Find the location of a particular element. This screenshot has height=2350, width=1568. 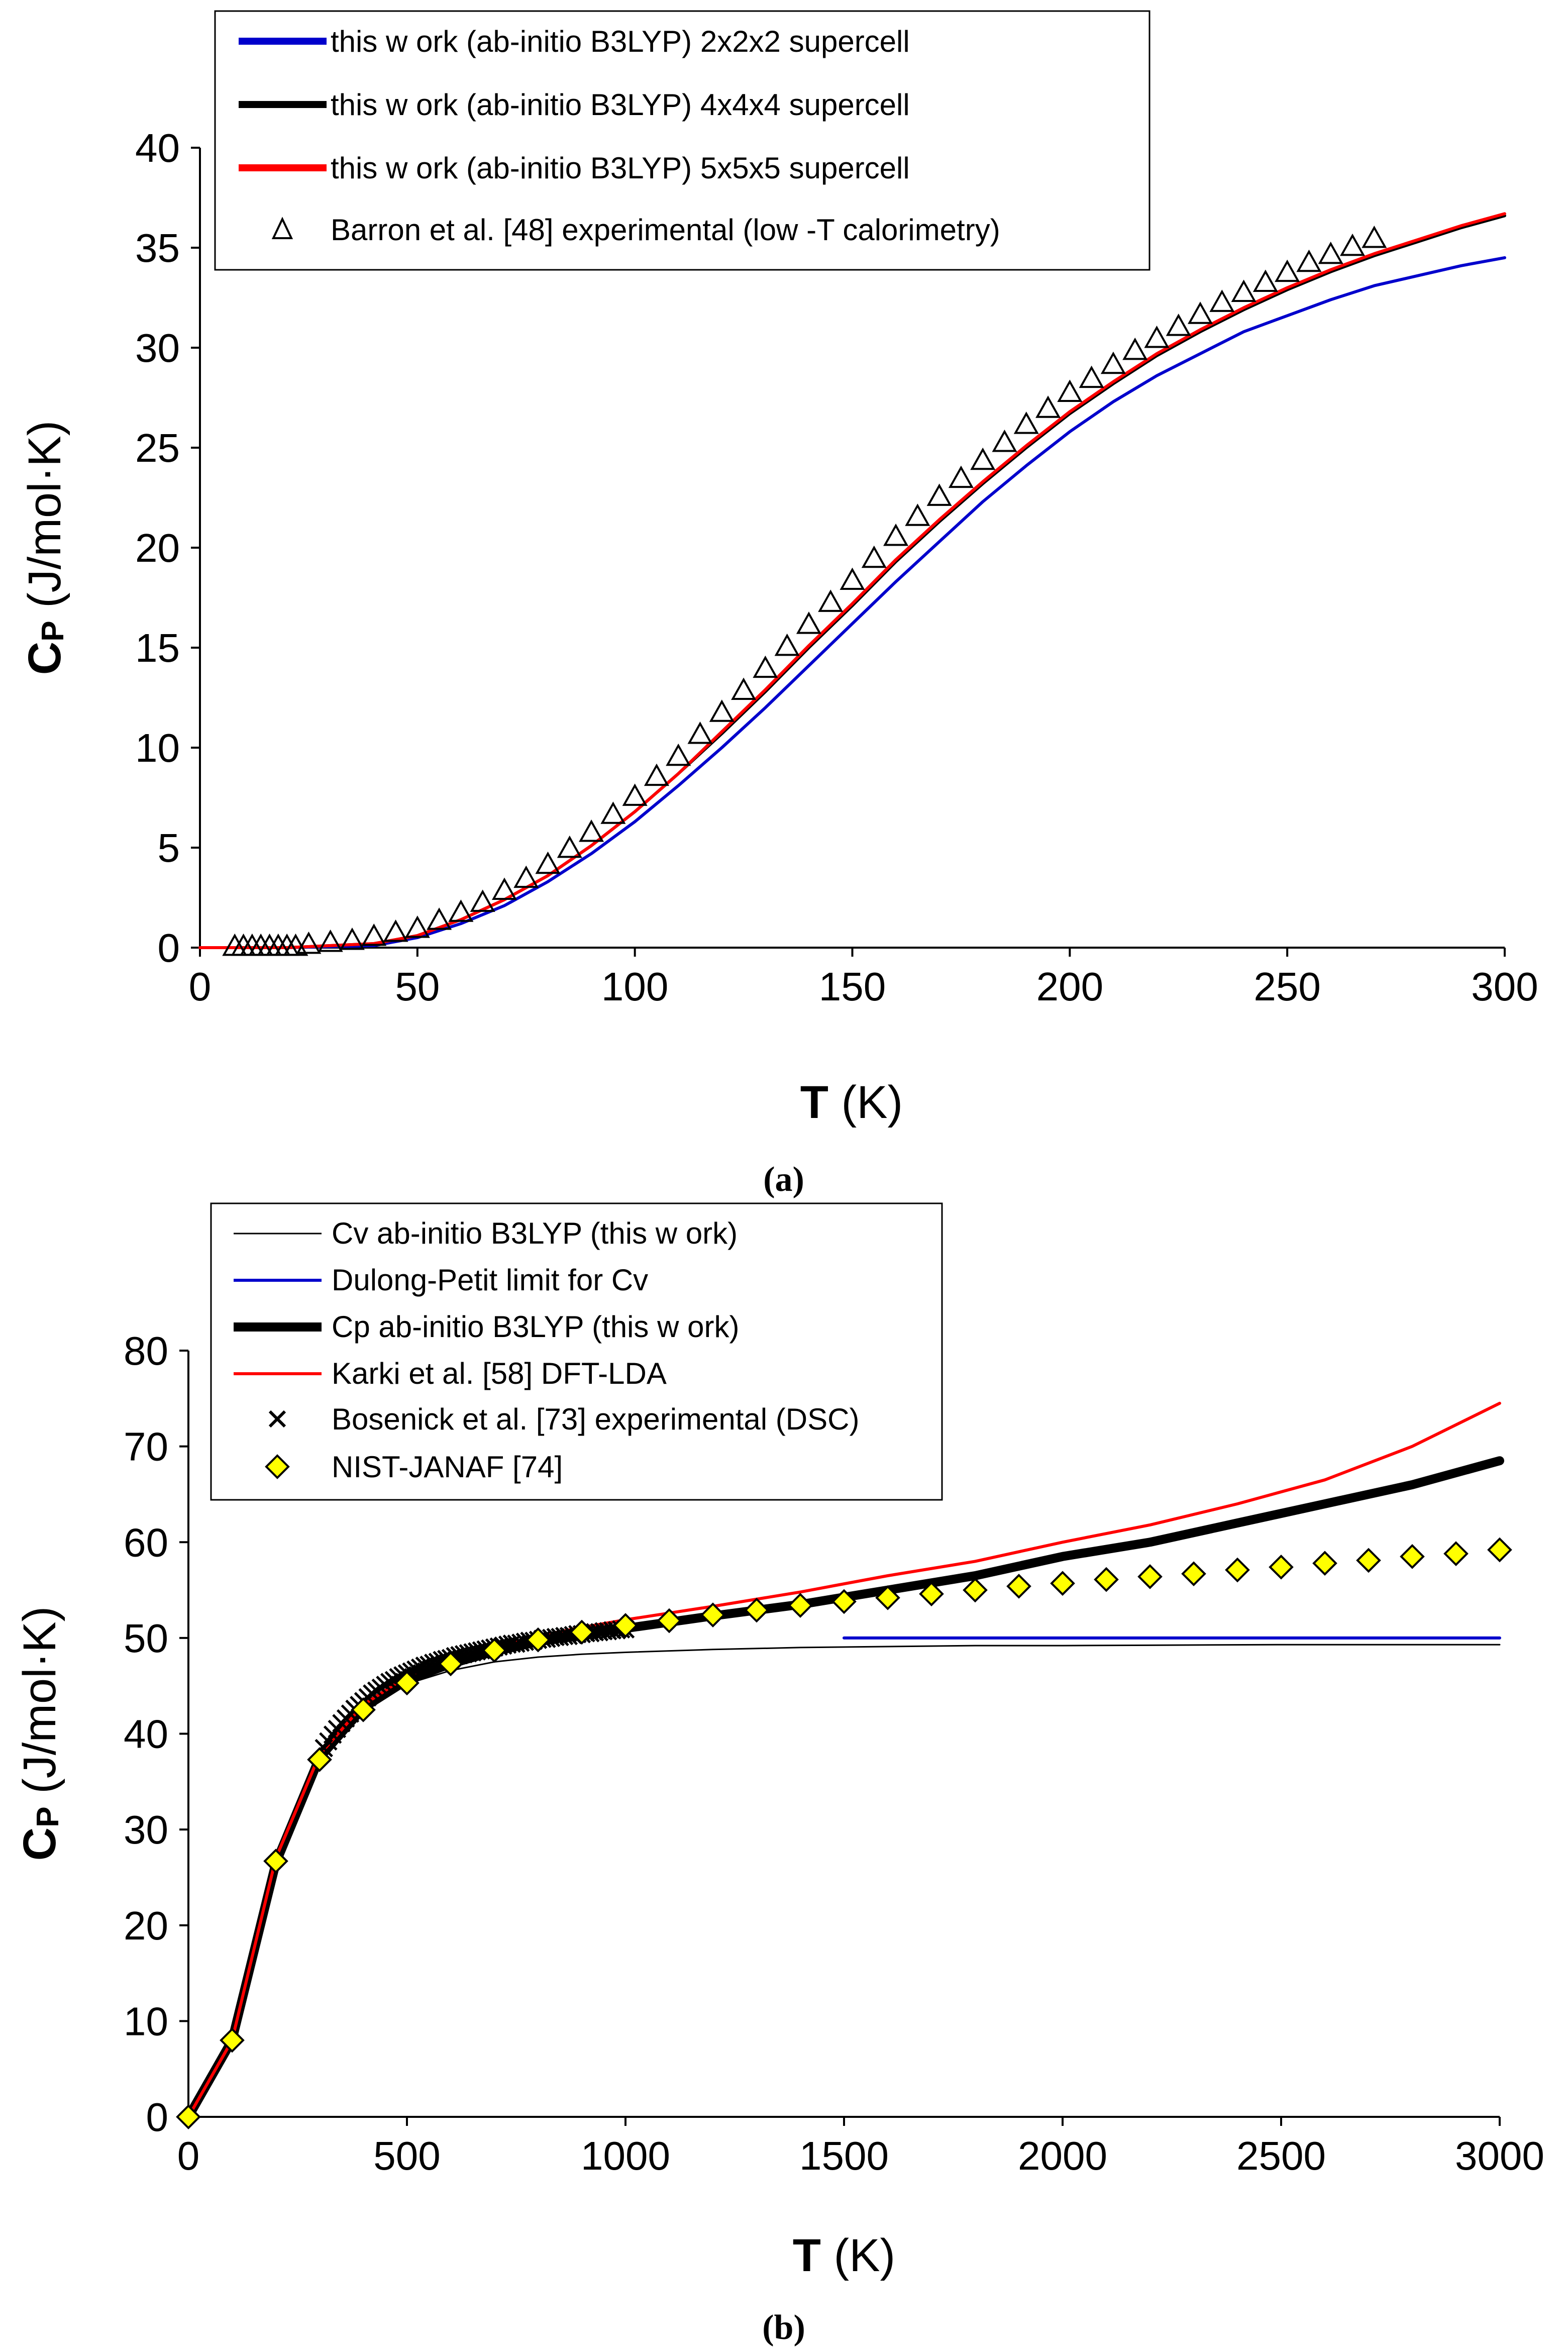

x-tick-label: 500 is located at coordinates (406, 2155).